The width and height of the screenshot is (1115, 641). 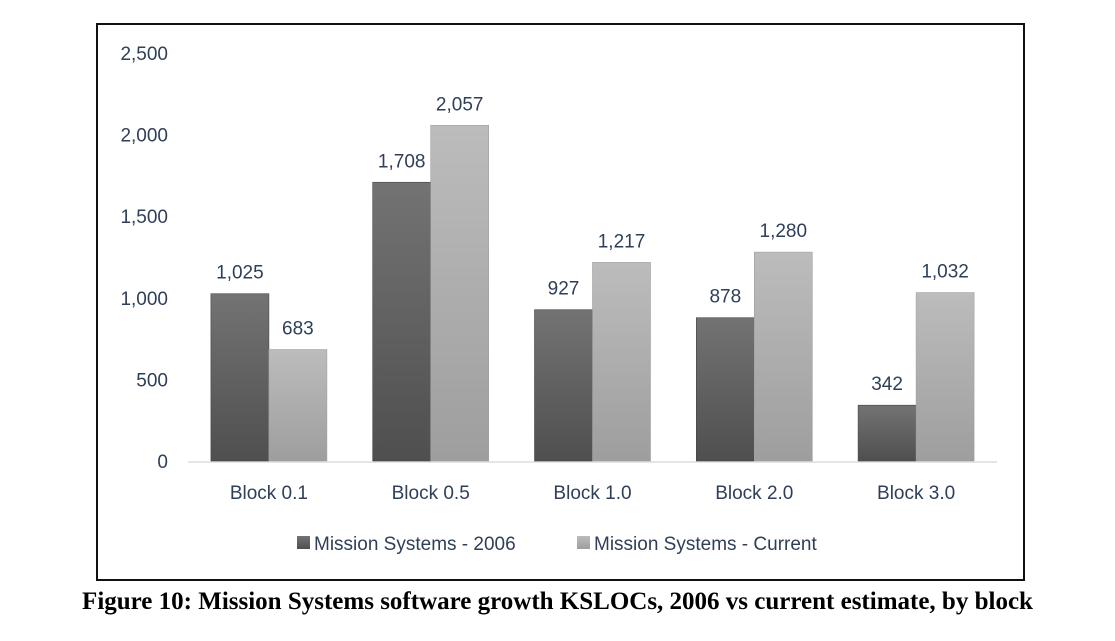 What do you see at coordinates (622, 241) in the screenshot?
I see `data-label: 1,217` at bounding box center [622, 241].